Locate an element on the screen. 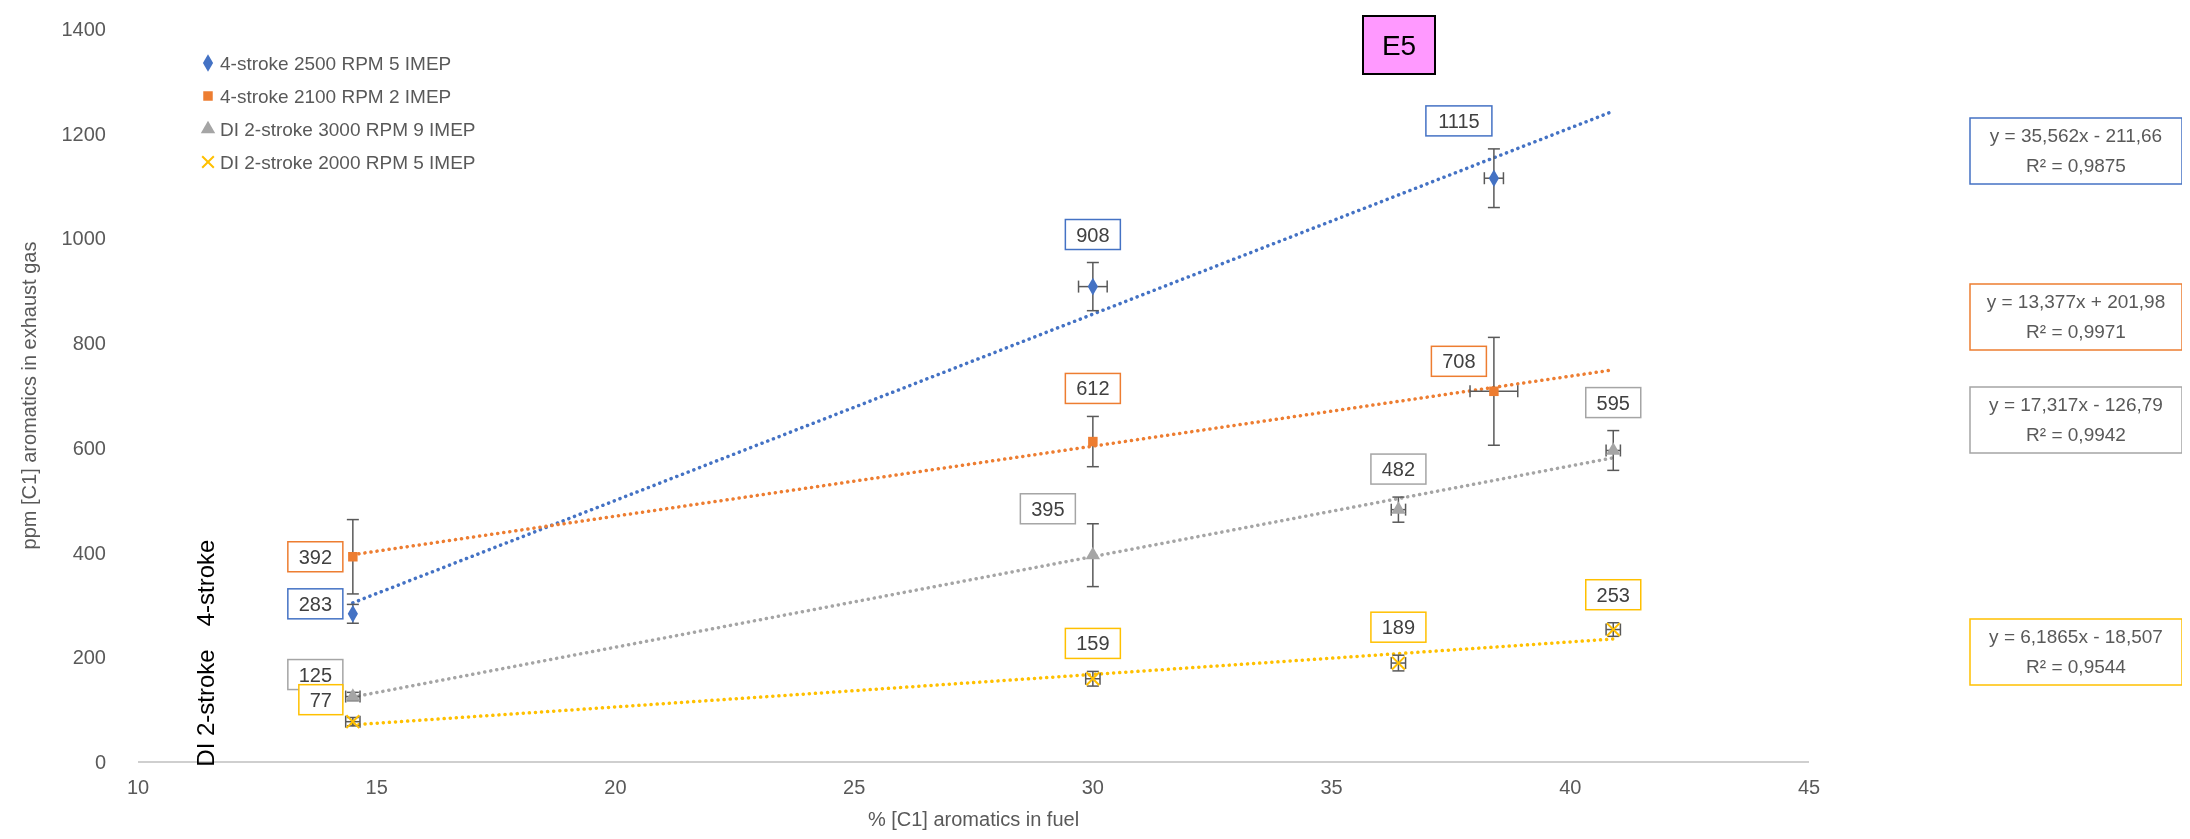 This screenshot has height=839, width=2190. legend-label: 4-stroke 2500 RPM 5 IMEP is located at coordinates (336, 63).